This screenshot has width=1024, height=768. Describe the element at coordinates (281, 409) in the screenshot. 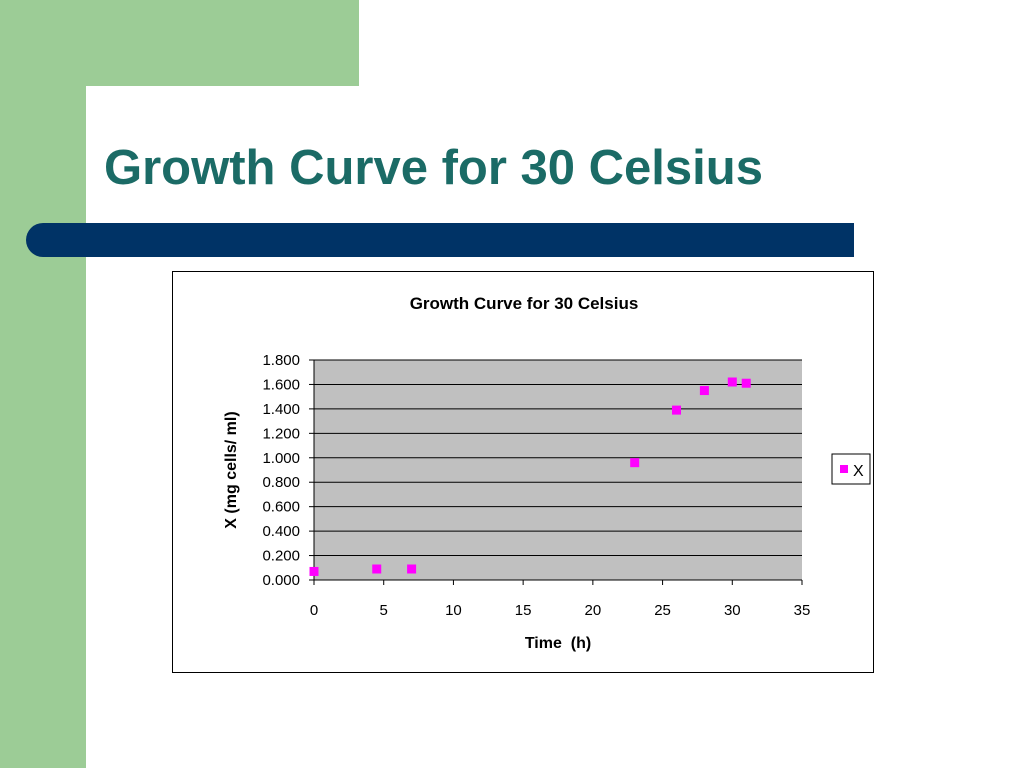

I see `y-tick-label: 1.400` at that location.